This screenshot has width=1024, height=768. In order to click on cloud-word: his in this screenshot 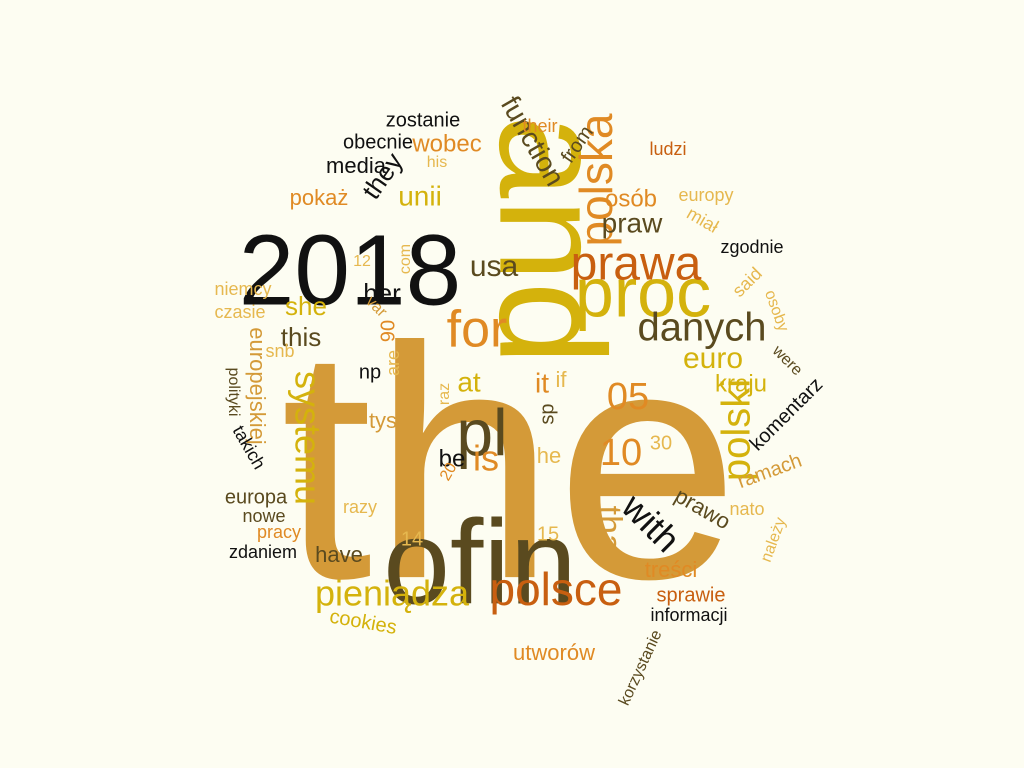, I will do `click(437, 162)`.